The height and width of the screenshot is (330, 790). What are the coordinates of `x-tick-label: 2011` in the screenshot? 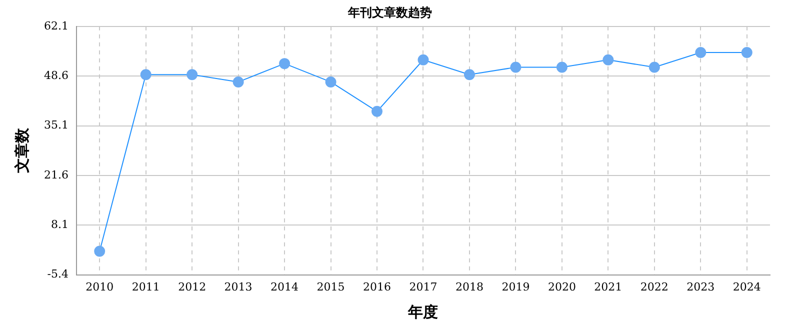 It's located at (146, 287).